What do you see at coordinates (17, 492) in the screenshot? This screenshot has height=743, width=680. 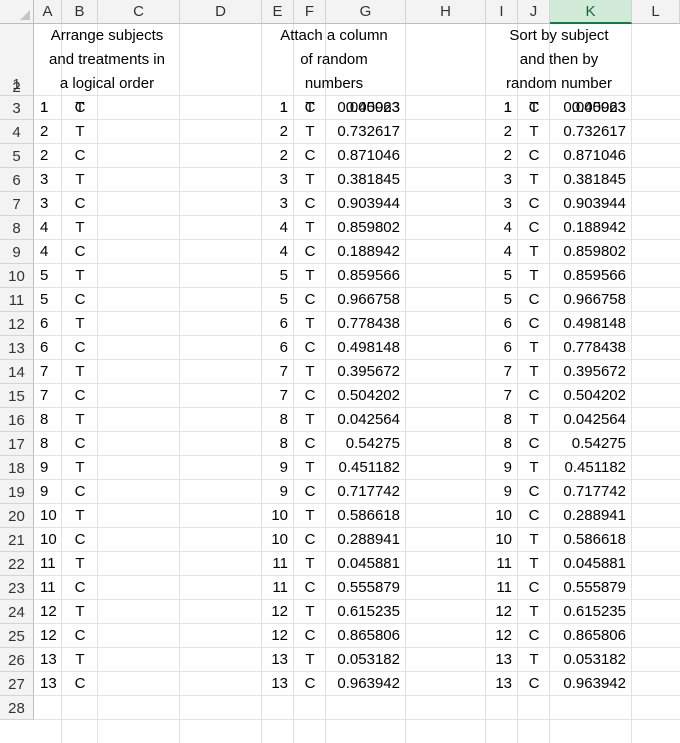 I see `row-header-19: 19` at bounding box center [17, 492].